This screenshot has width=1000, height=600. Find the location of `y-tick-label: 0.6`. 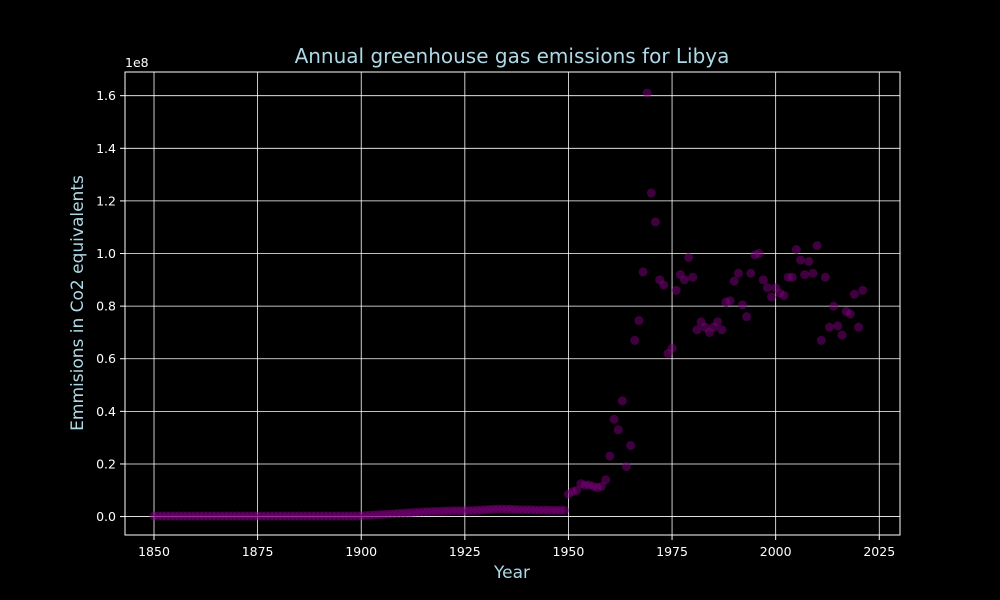

y-tick-label: 0.6 is located at coordinates (106, 358).